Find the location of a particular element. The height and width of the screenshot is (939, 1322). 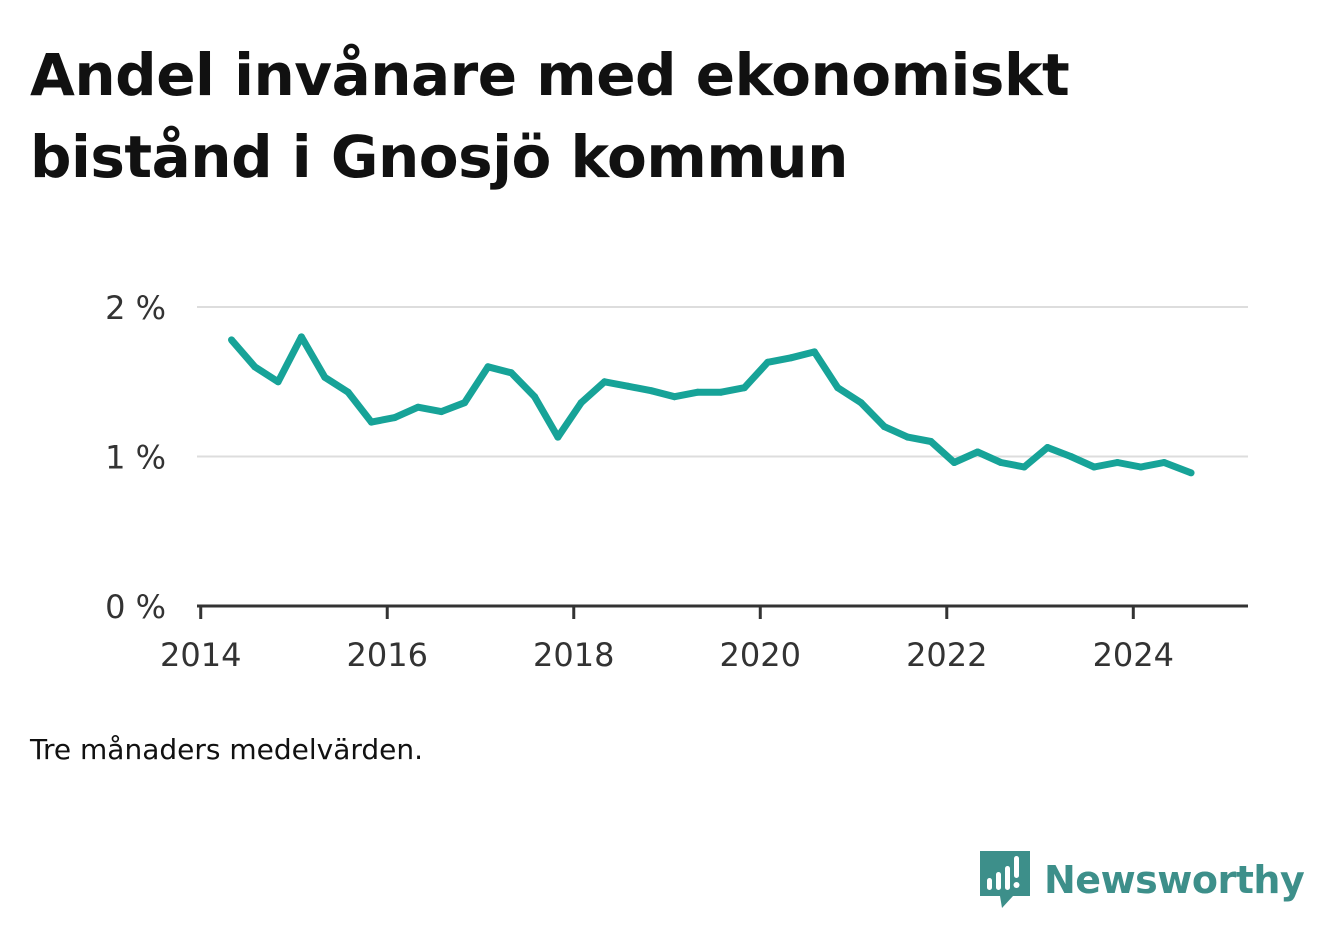

brand-logo: Newsworthy is located at coordinates (1142, 880).